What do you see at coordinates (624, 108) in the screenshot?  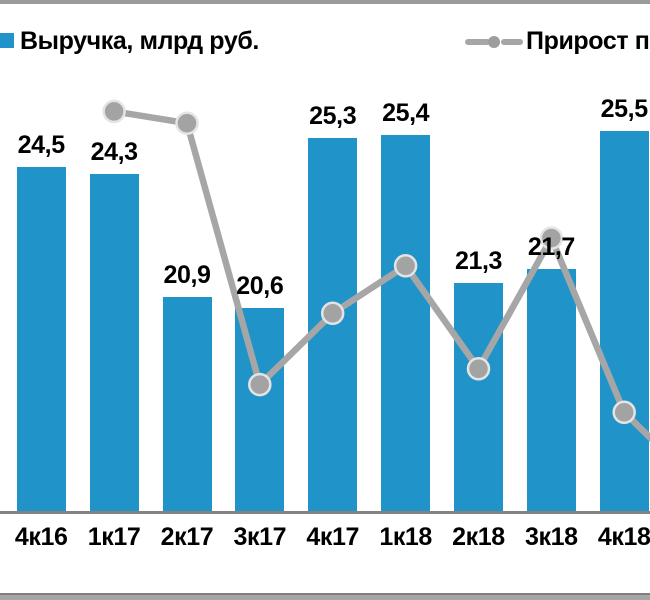 I see `bar-value-label: 25,5` at bounding box center [624, 108].